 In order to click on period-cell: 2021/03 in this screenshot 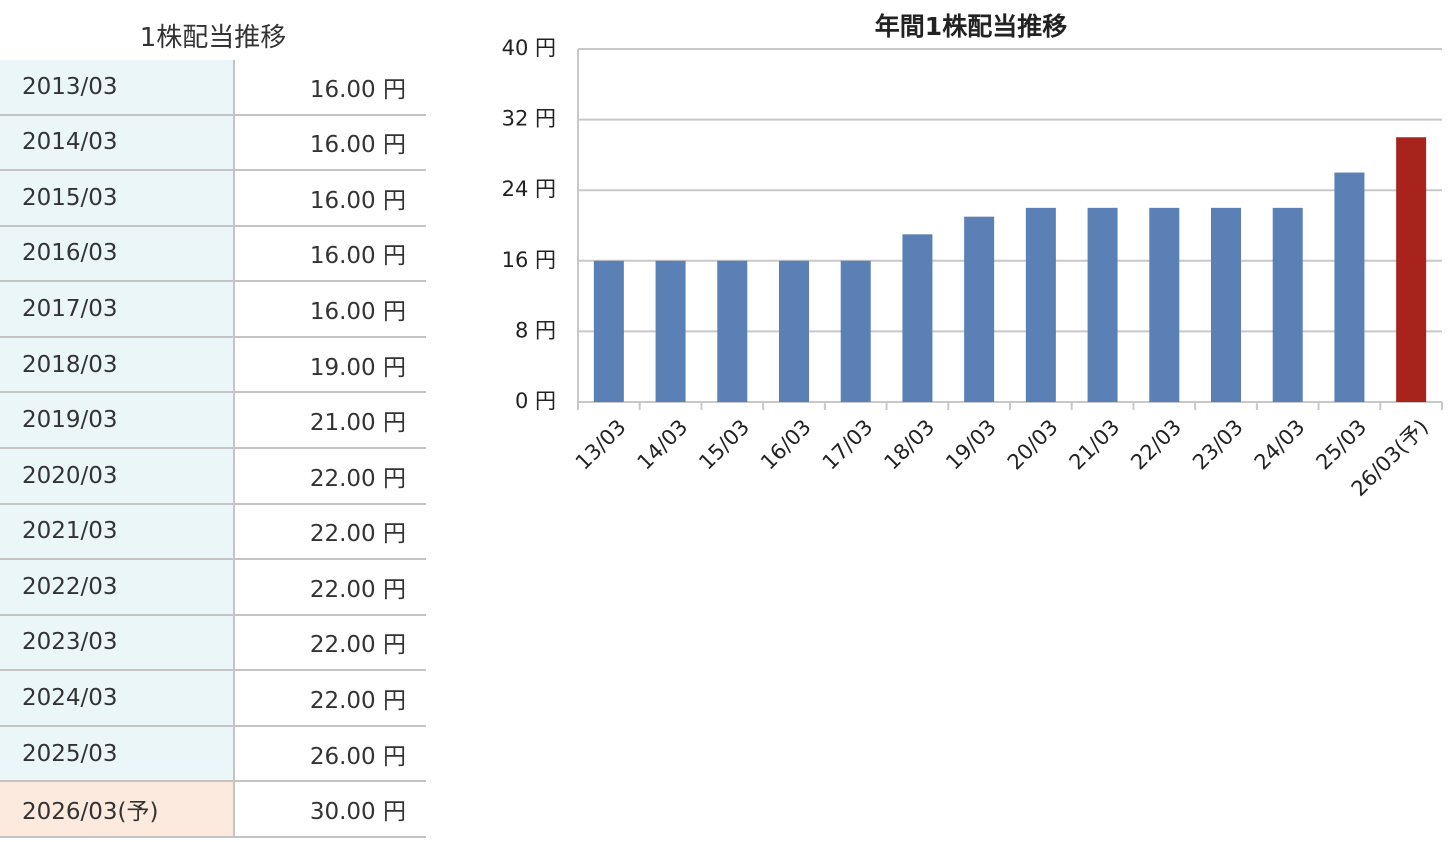, I will do `click(117, 531)`.